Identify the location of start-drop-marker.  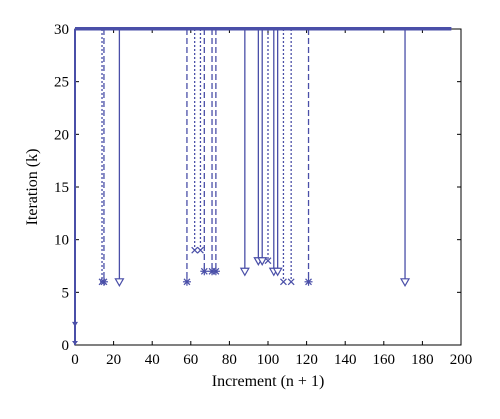
(75, 324).